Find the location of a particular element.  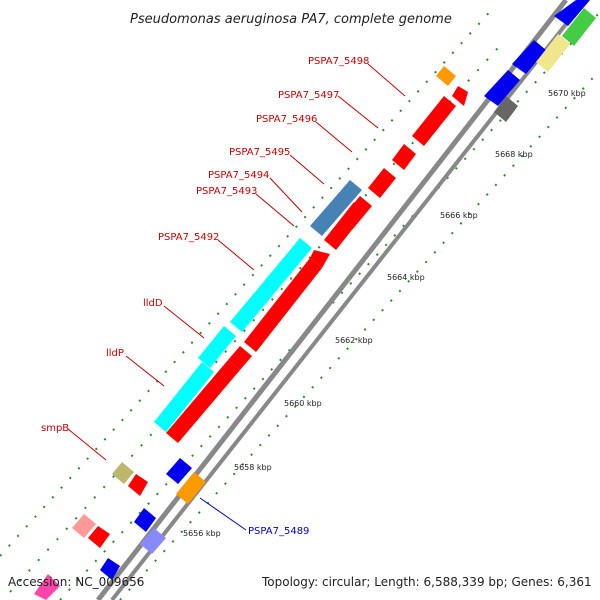

kbp-5664: 5664 kbp is located at coordinates (406, 277).